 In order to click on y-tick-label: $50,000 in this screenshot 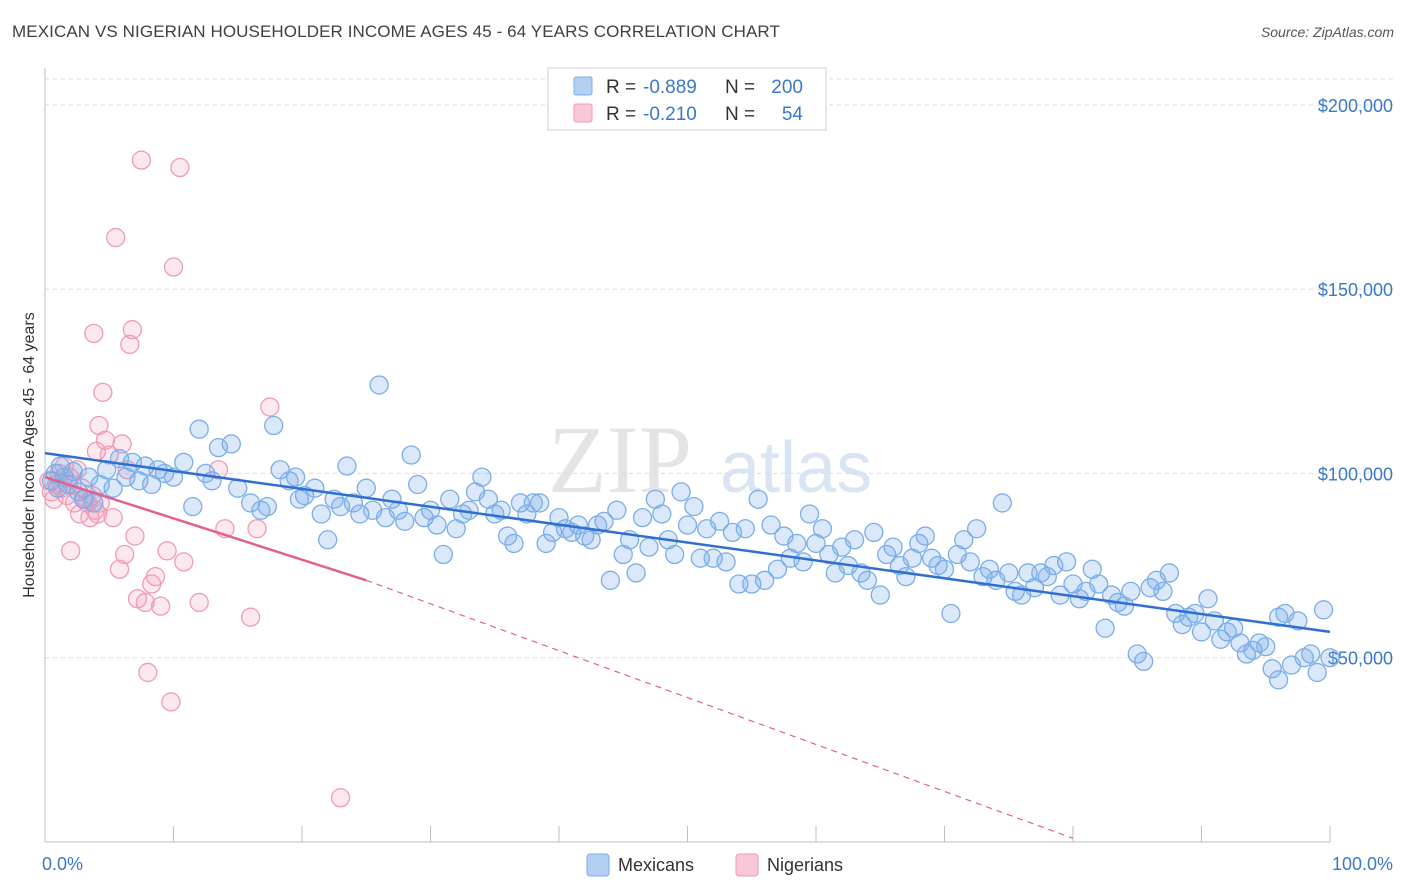, I will do `click(1360, 659)`.